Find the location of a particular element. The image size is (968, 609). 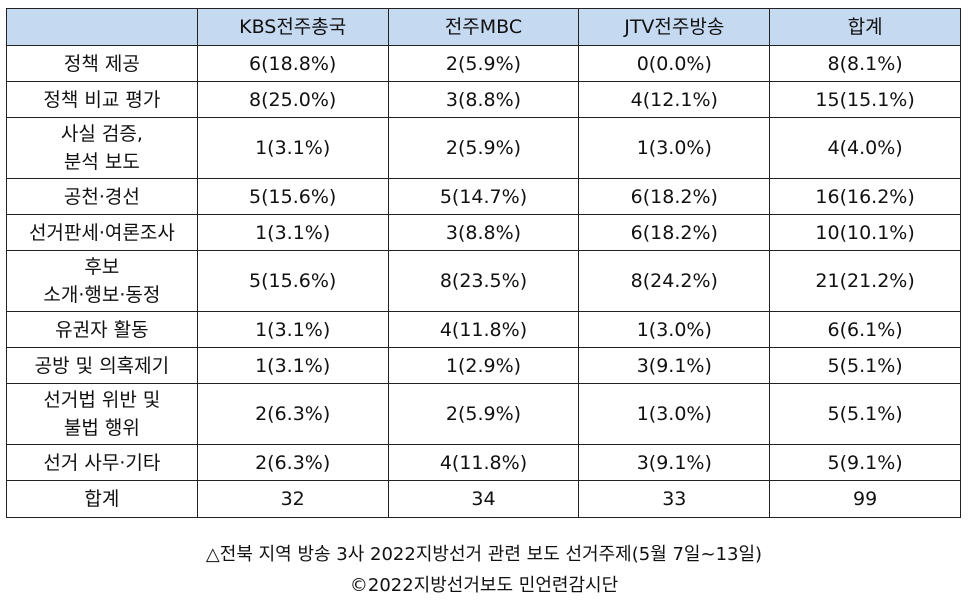

row-category: 정책 제공 is located at coordinates (102, 63).